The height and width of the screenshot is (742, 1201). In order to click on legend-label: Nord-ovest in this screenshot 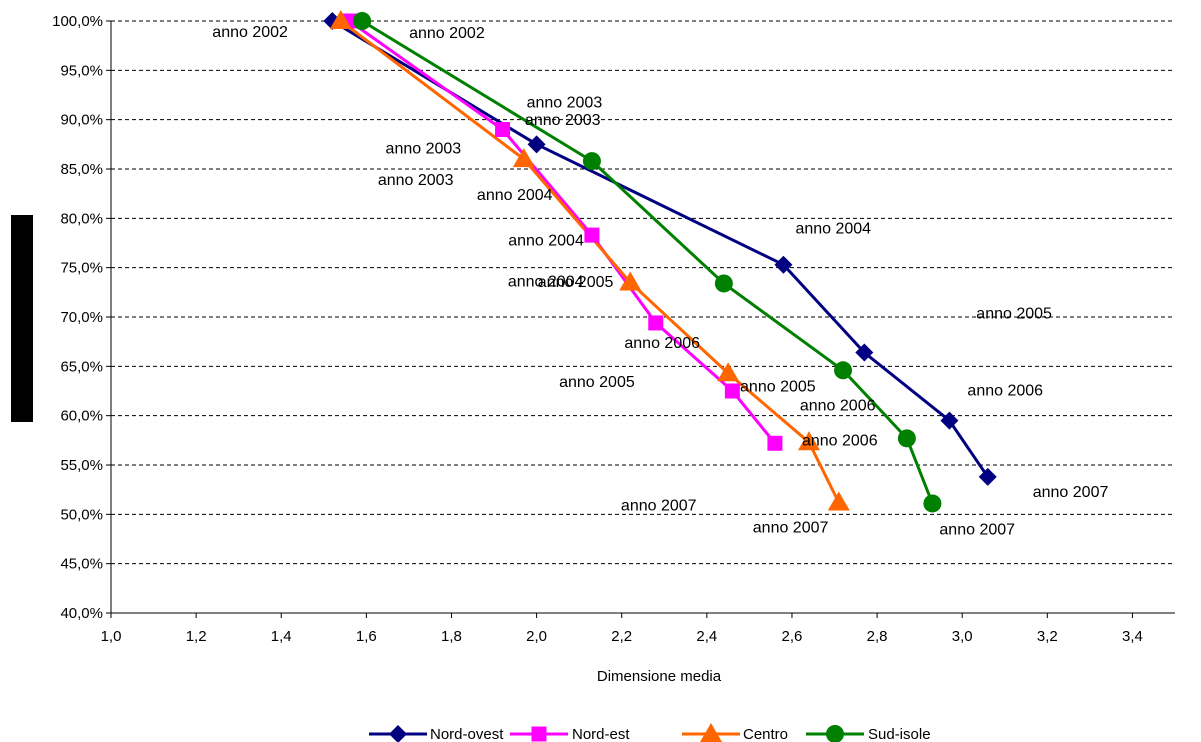, I will do `click(467, 734)`.